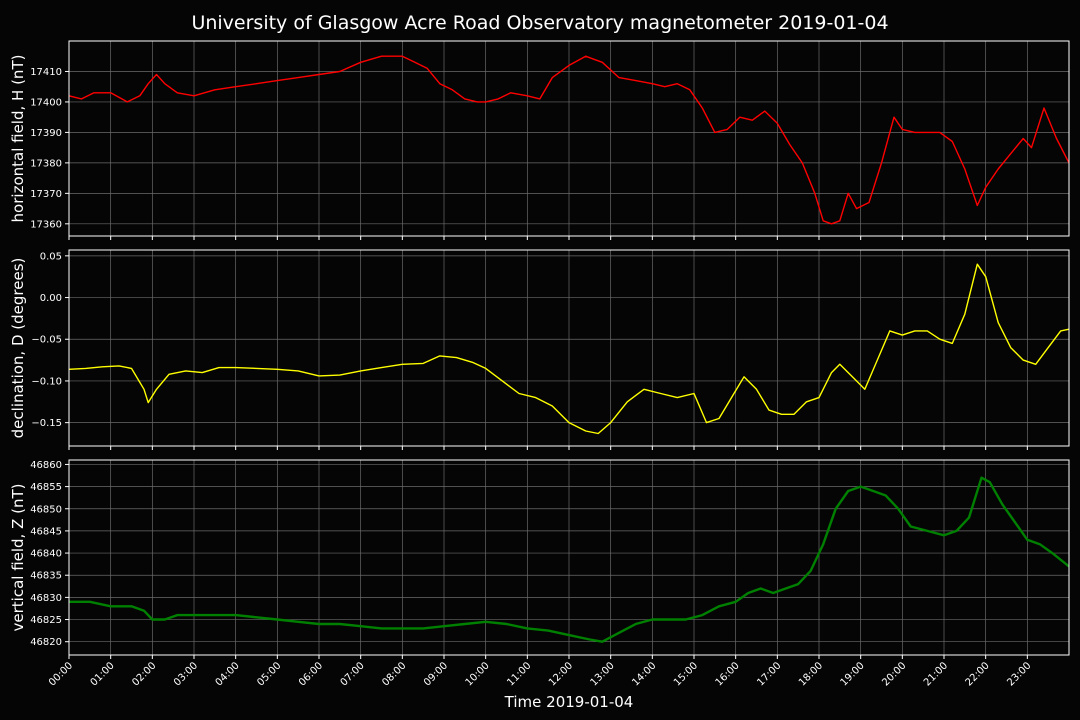 This screenshot has width=1080, height=720. Describe the element at coordinates (46, 465) in the screenshot. I see `y-tick-label: 46860` at that location.